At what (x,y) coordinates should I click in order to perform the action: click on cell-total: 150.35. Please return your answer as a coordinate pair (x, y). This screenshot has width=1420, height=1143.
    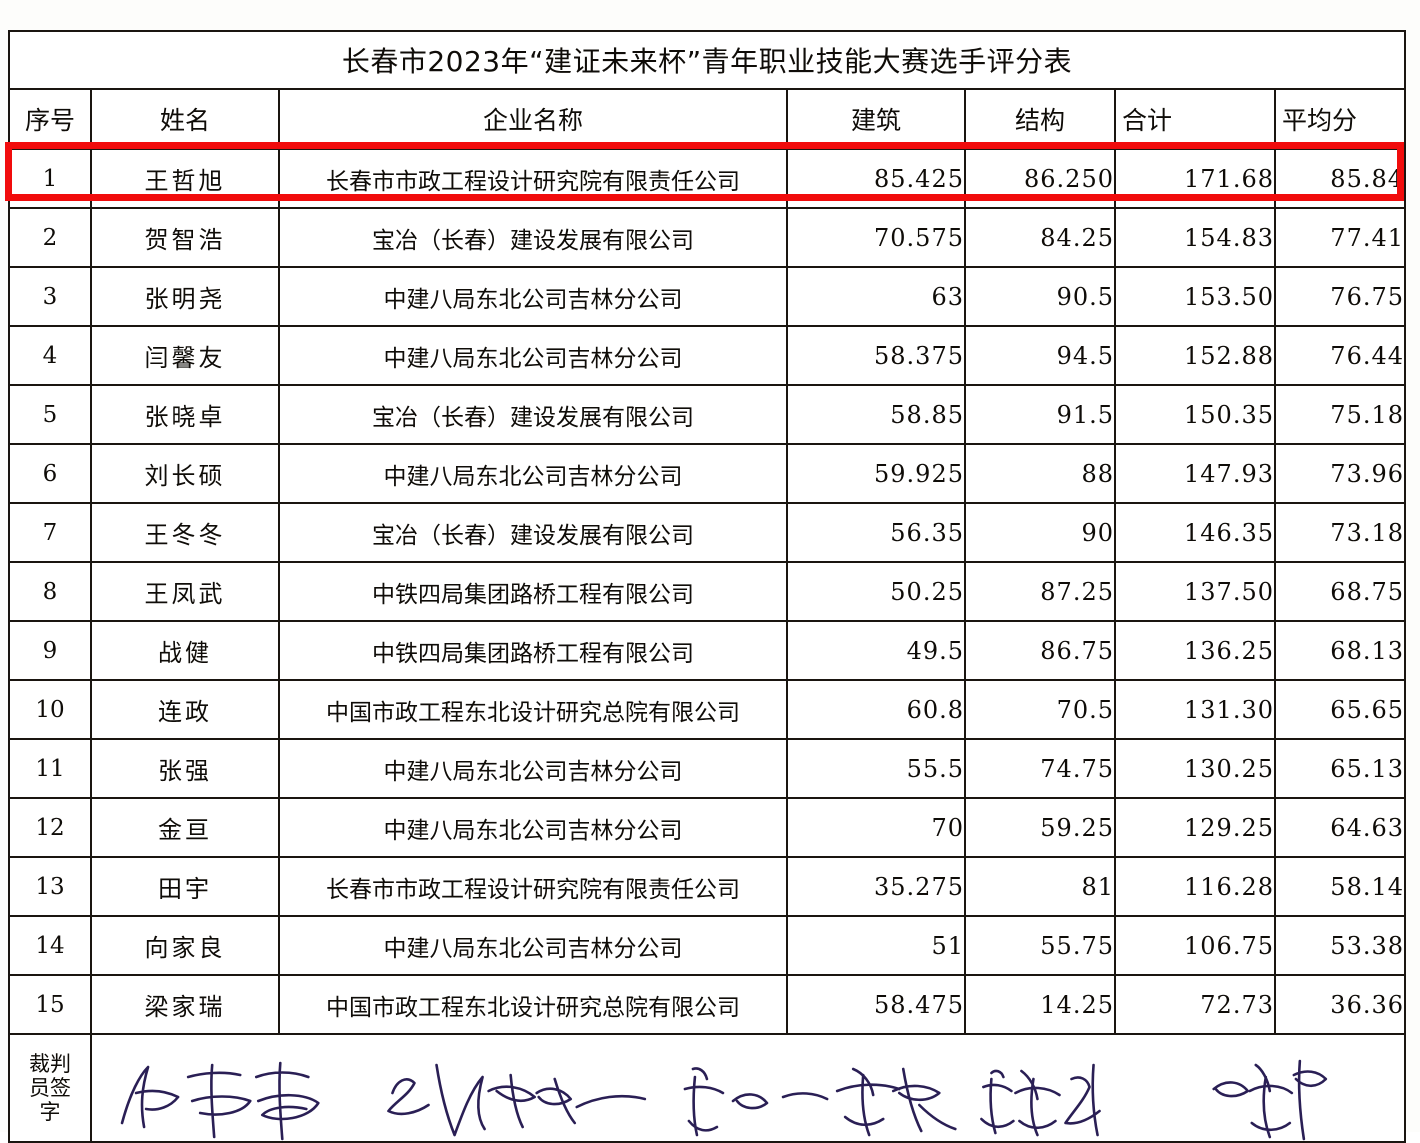
    Looking at the image, I should click on (1195, 414).